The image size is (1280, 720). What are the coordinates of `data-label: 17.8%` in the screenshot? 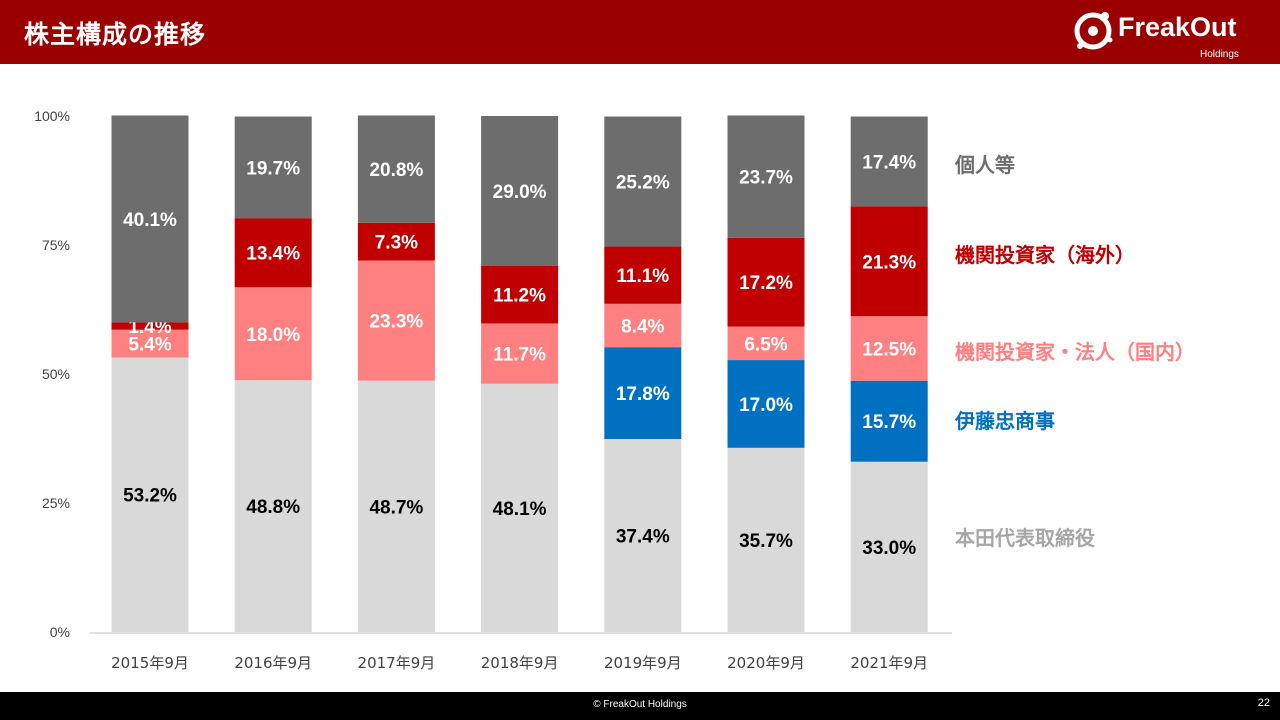 It's located at (643, 394).